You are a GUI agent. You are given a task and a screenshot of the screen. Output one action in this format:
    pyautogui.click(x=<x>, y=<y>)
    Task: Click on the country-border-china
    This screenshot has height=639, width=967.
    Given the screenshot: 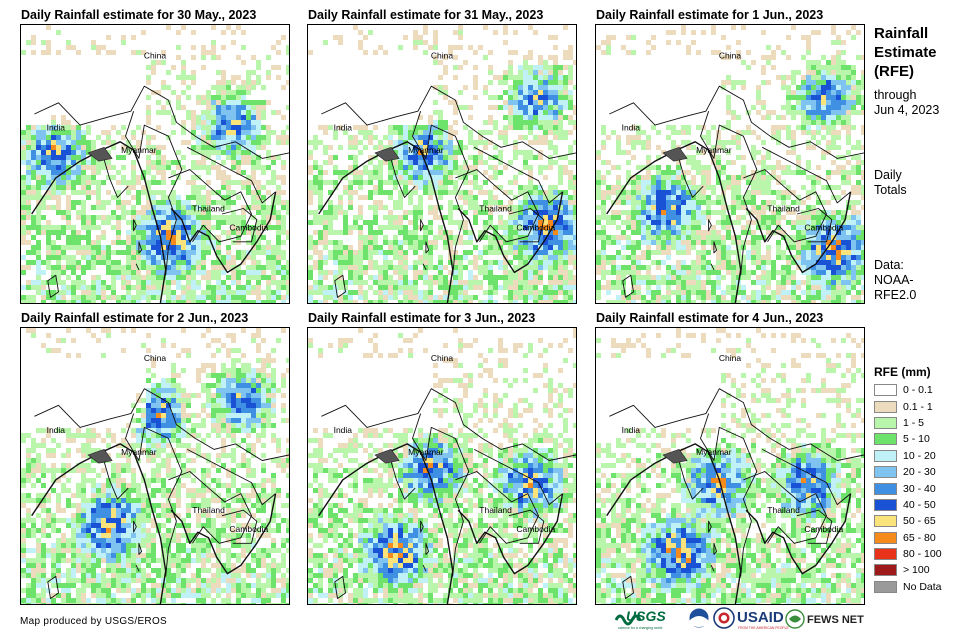 What is the action you would take?
    pyautogui.click(x=736, y=122)
    